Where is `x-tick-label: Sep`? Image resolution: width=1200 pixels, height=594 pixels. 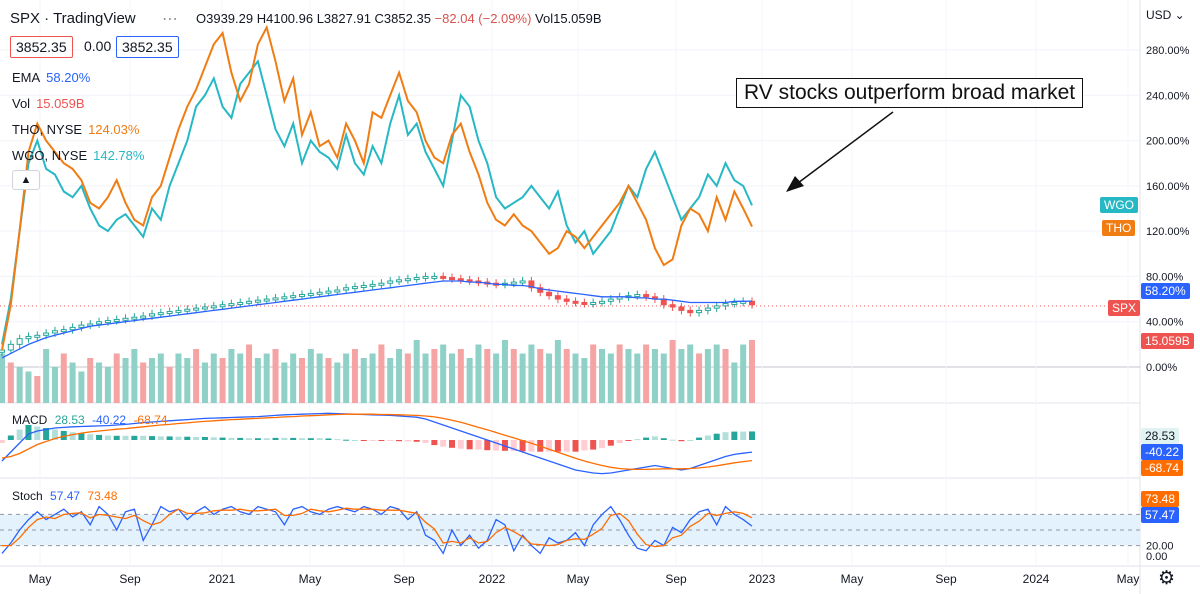
x-tick-label: Sep is located at coordinates (676, 579).